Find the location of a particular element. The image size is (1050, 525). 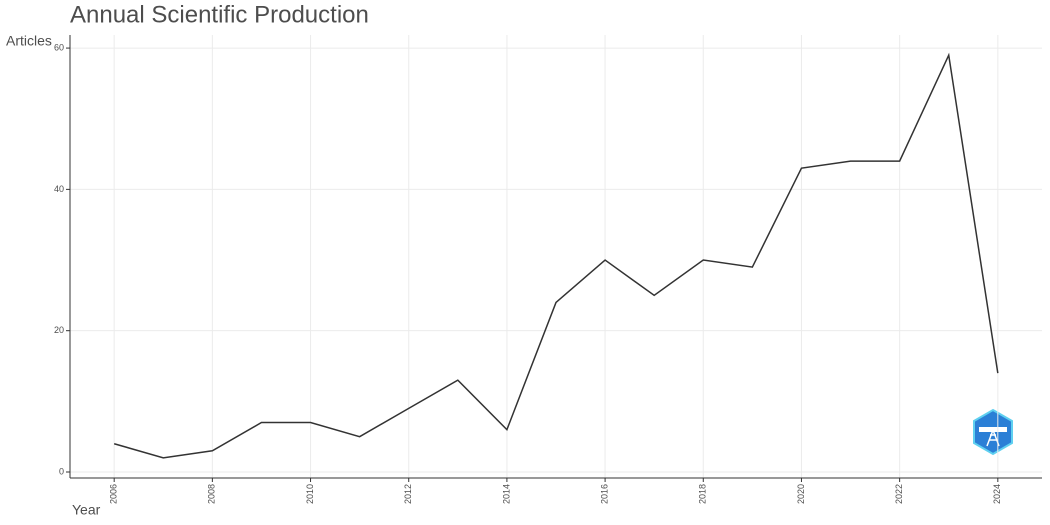

y-tick-label: 60 is located at coordinates (59, 47).